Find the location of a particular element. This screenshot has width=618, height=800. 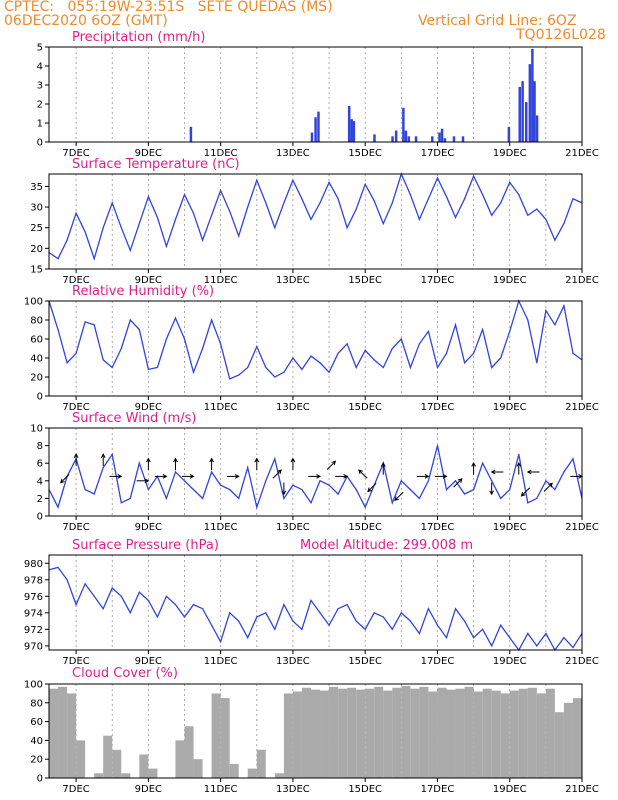

y-tick-label: 20 is located at coordinates (36, 249).